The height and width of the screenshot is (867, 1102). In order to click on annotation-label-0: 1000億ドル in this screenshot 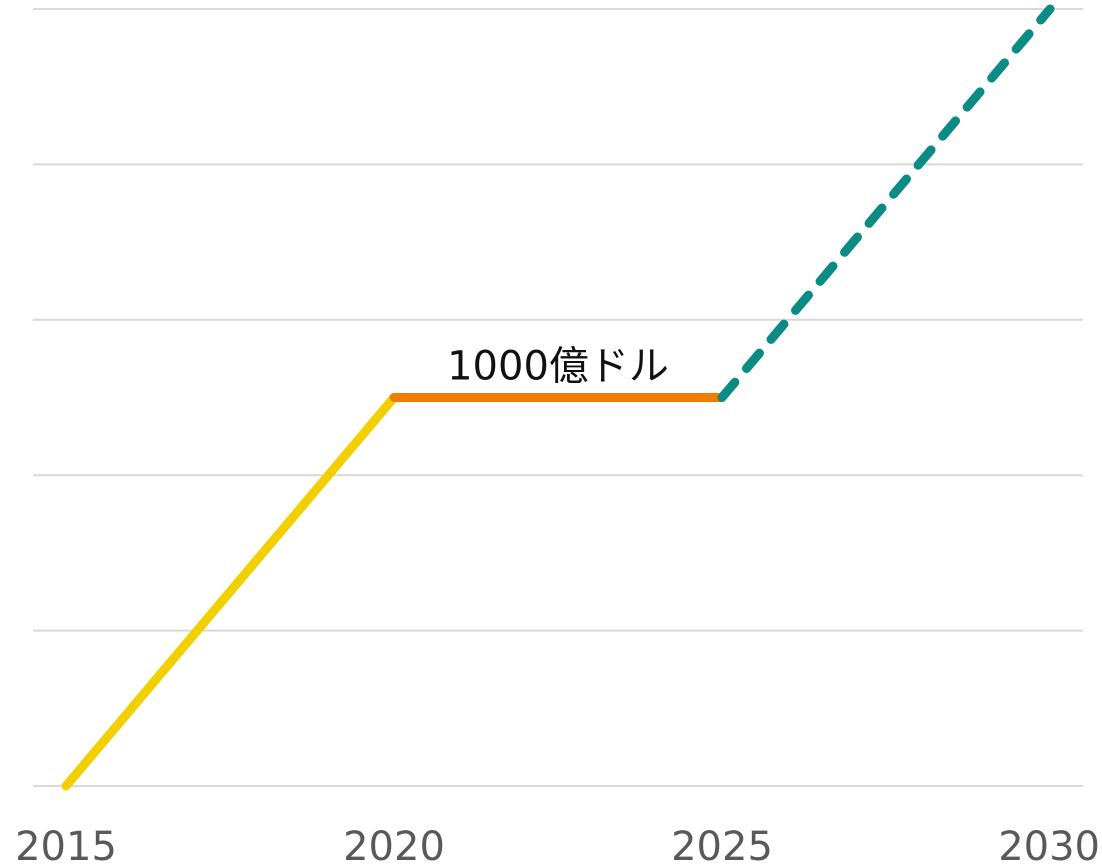, I will do `click(558, 367)`.